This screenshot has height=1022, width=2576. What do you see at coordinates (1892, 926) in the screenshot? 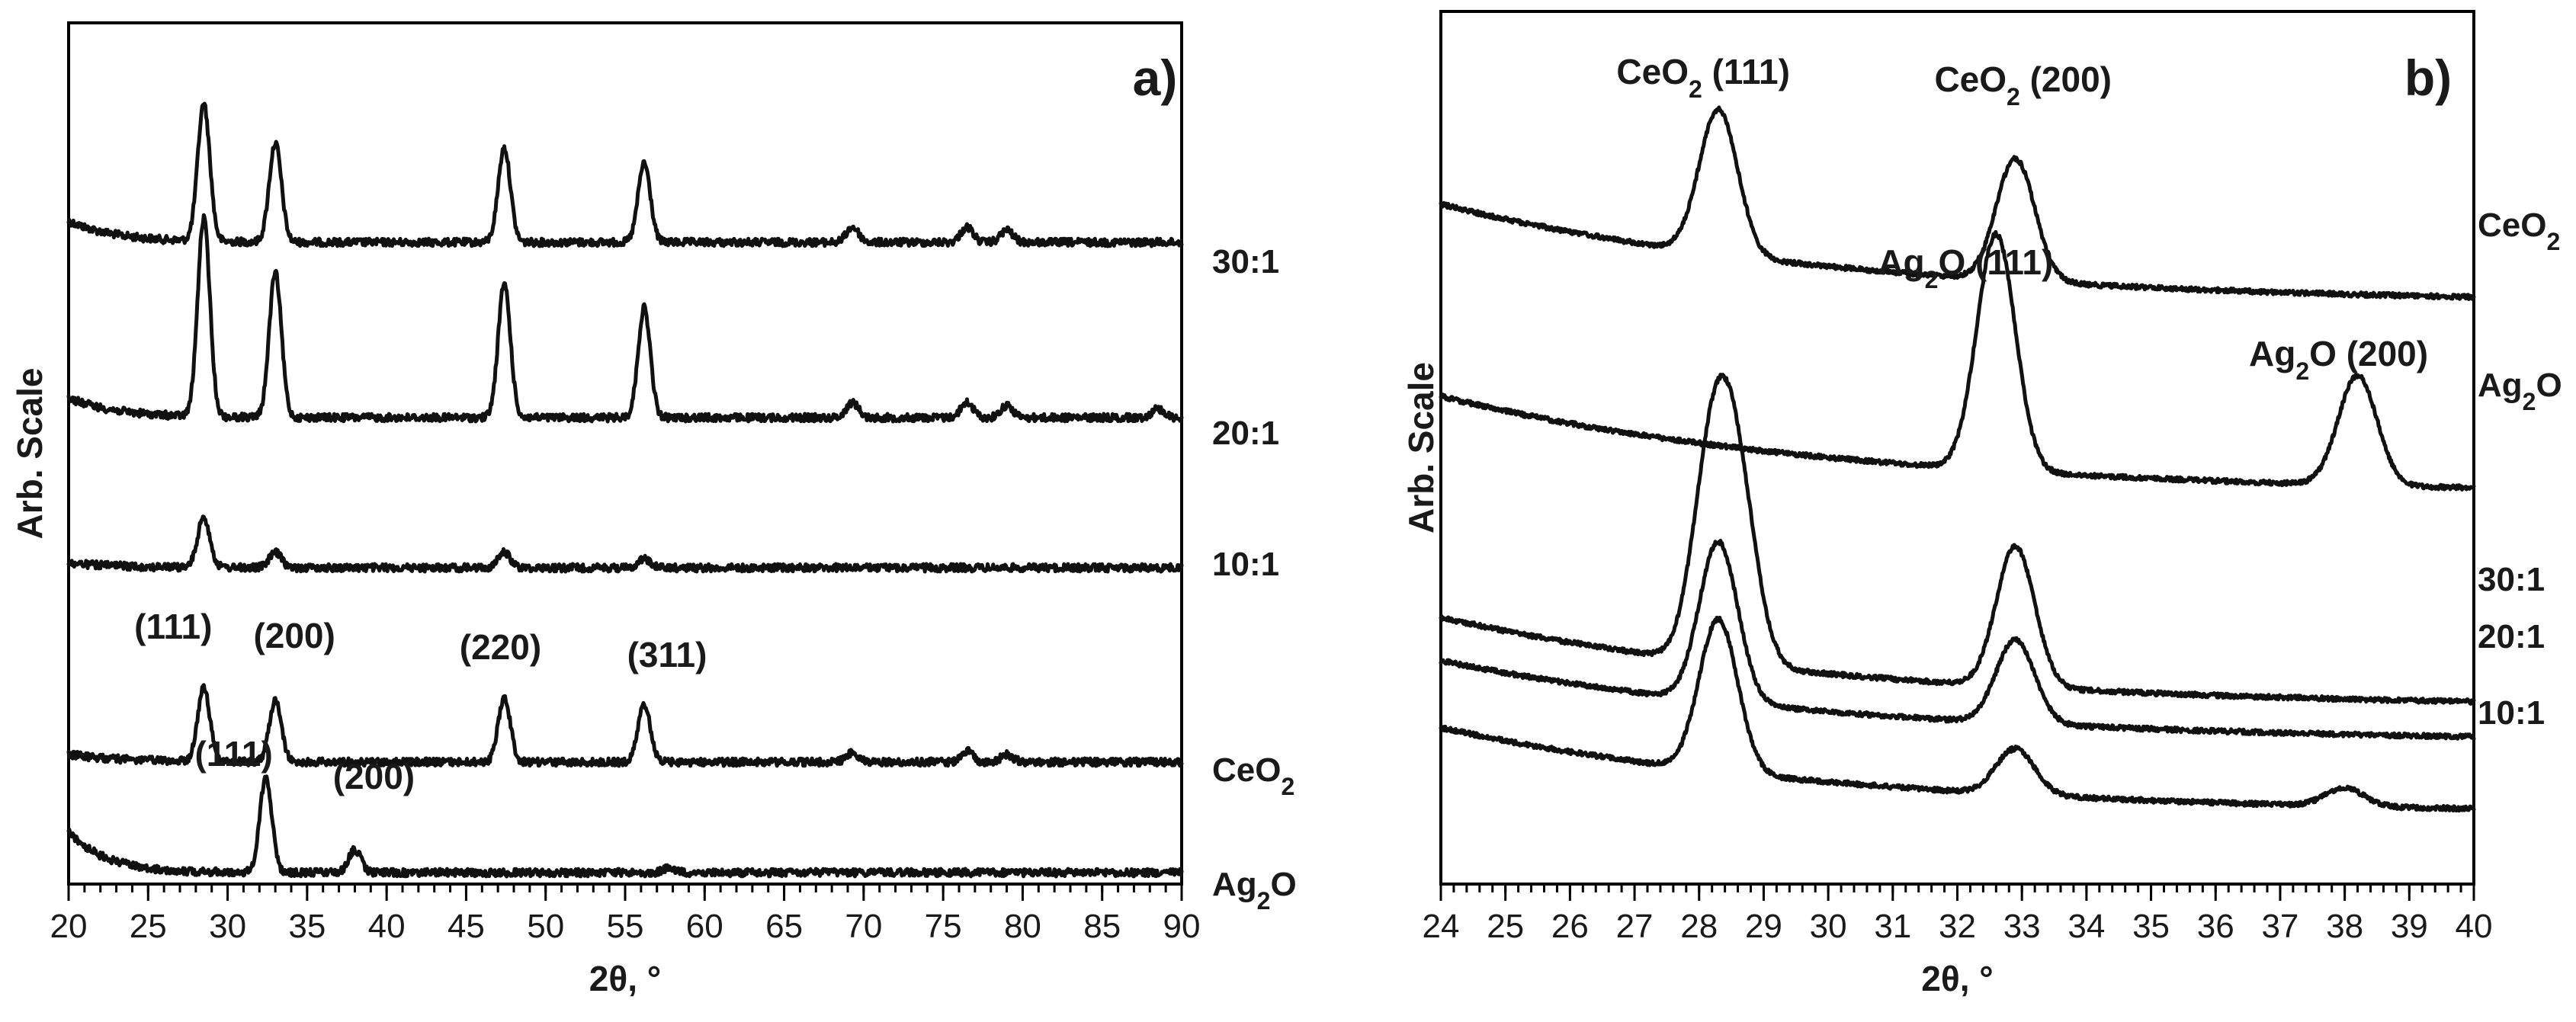
I see `x-tick-label: 31` at bounding box center [1892, 926].